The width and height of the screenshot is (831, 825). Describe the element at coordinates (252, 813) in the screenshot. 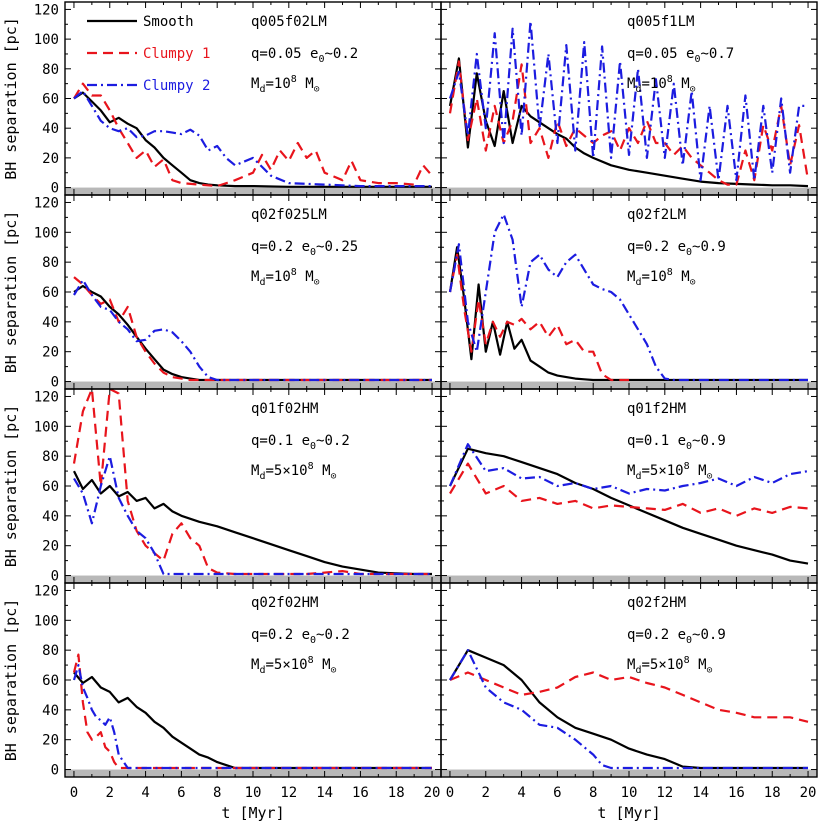

I see `x-axis-label: t [Myr]` at that location.